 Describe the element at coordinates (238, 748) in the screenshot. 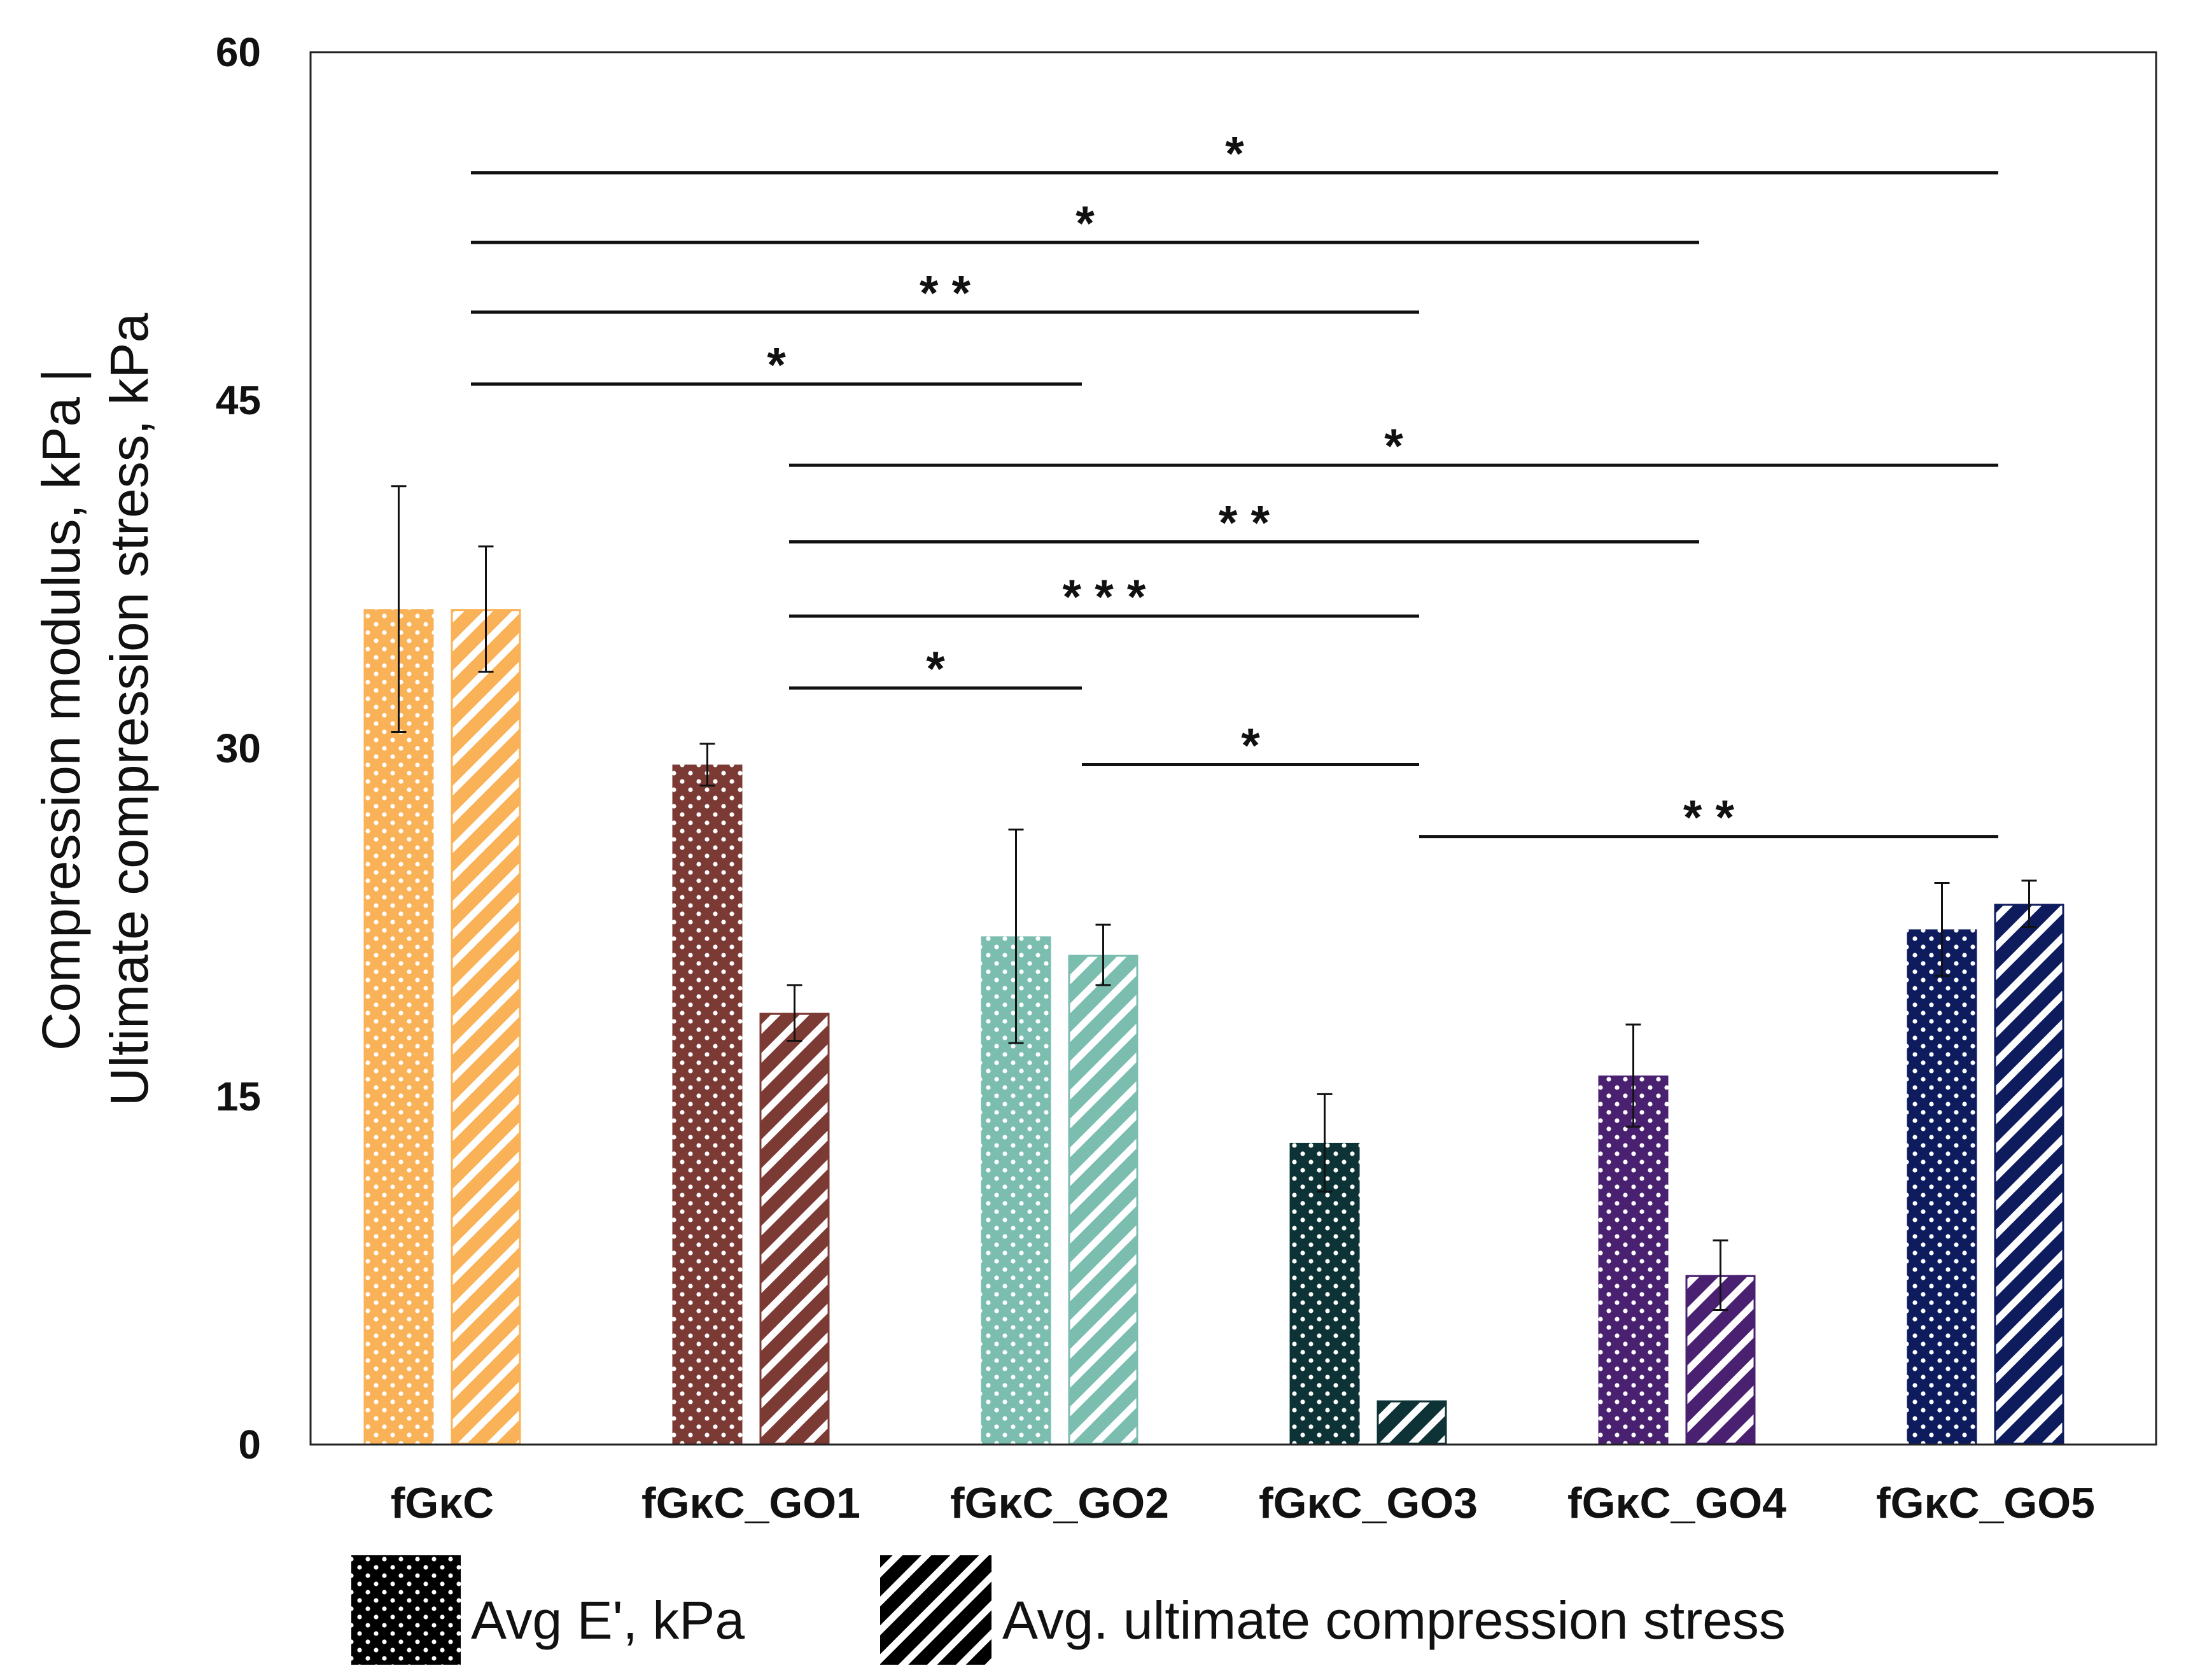

I see `y-tick-label: 30` at that location.